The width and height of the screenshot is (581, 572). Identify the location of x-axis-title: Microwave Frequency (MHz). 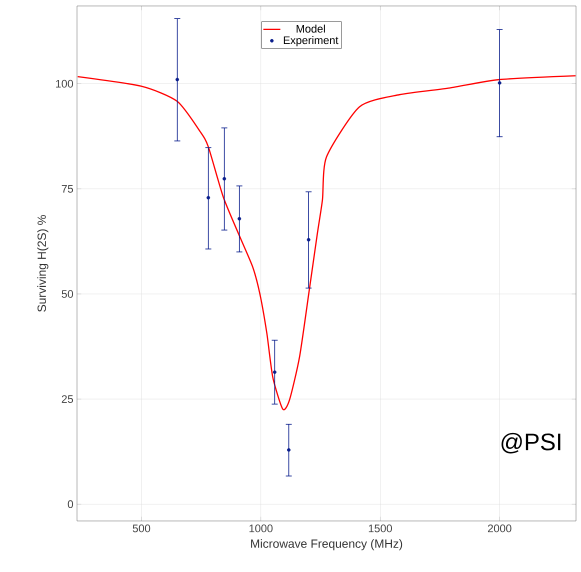
(326, 544).